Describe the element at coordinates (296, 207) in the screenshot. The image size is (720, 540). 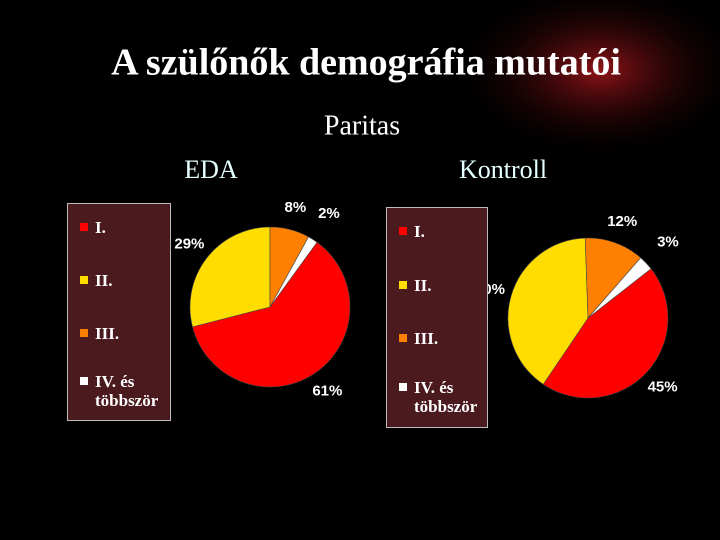
I see `data-label: 8%` at that location.